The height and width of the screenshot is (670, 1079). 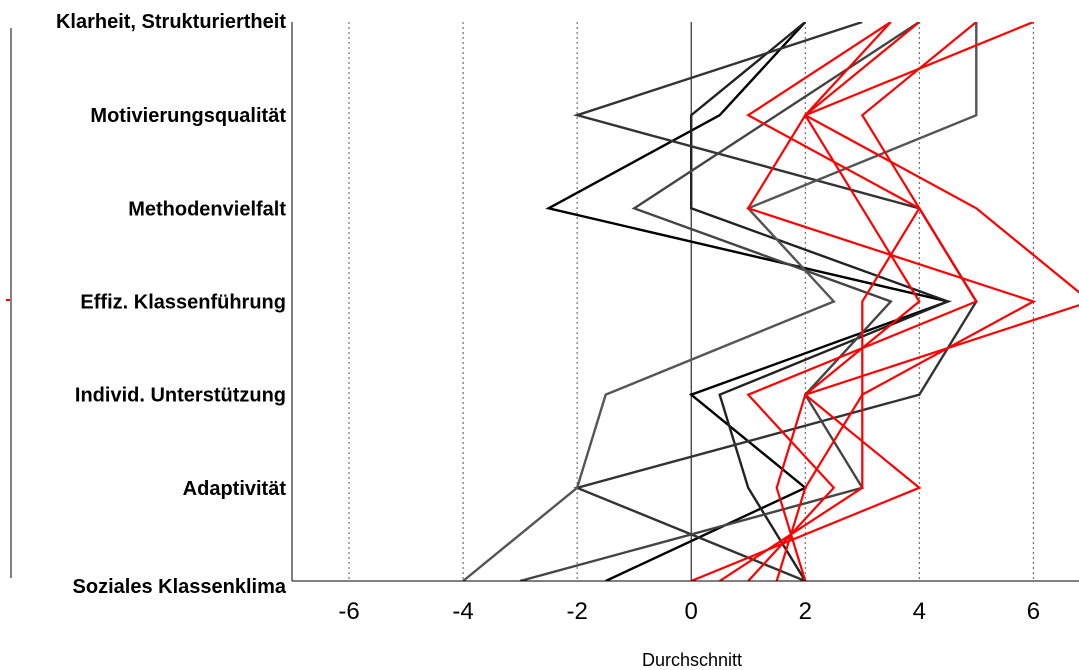 I want to click on category-label: Adaptivität, so click(x=235, y=489).